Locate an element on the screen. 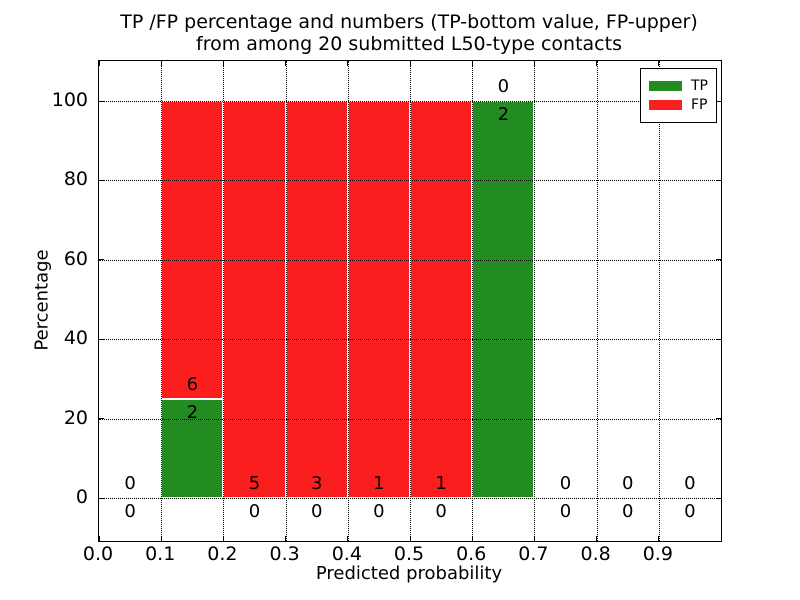 This screenshot has width=800, height=600. tp-bar-segment is located at coordinates (503, 299).